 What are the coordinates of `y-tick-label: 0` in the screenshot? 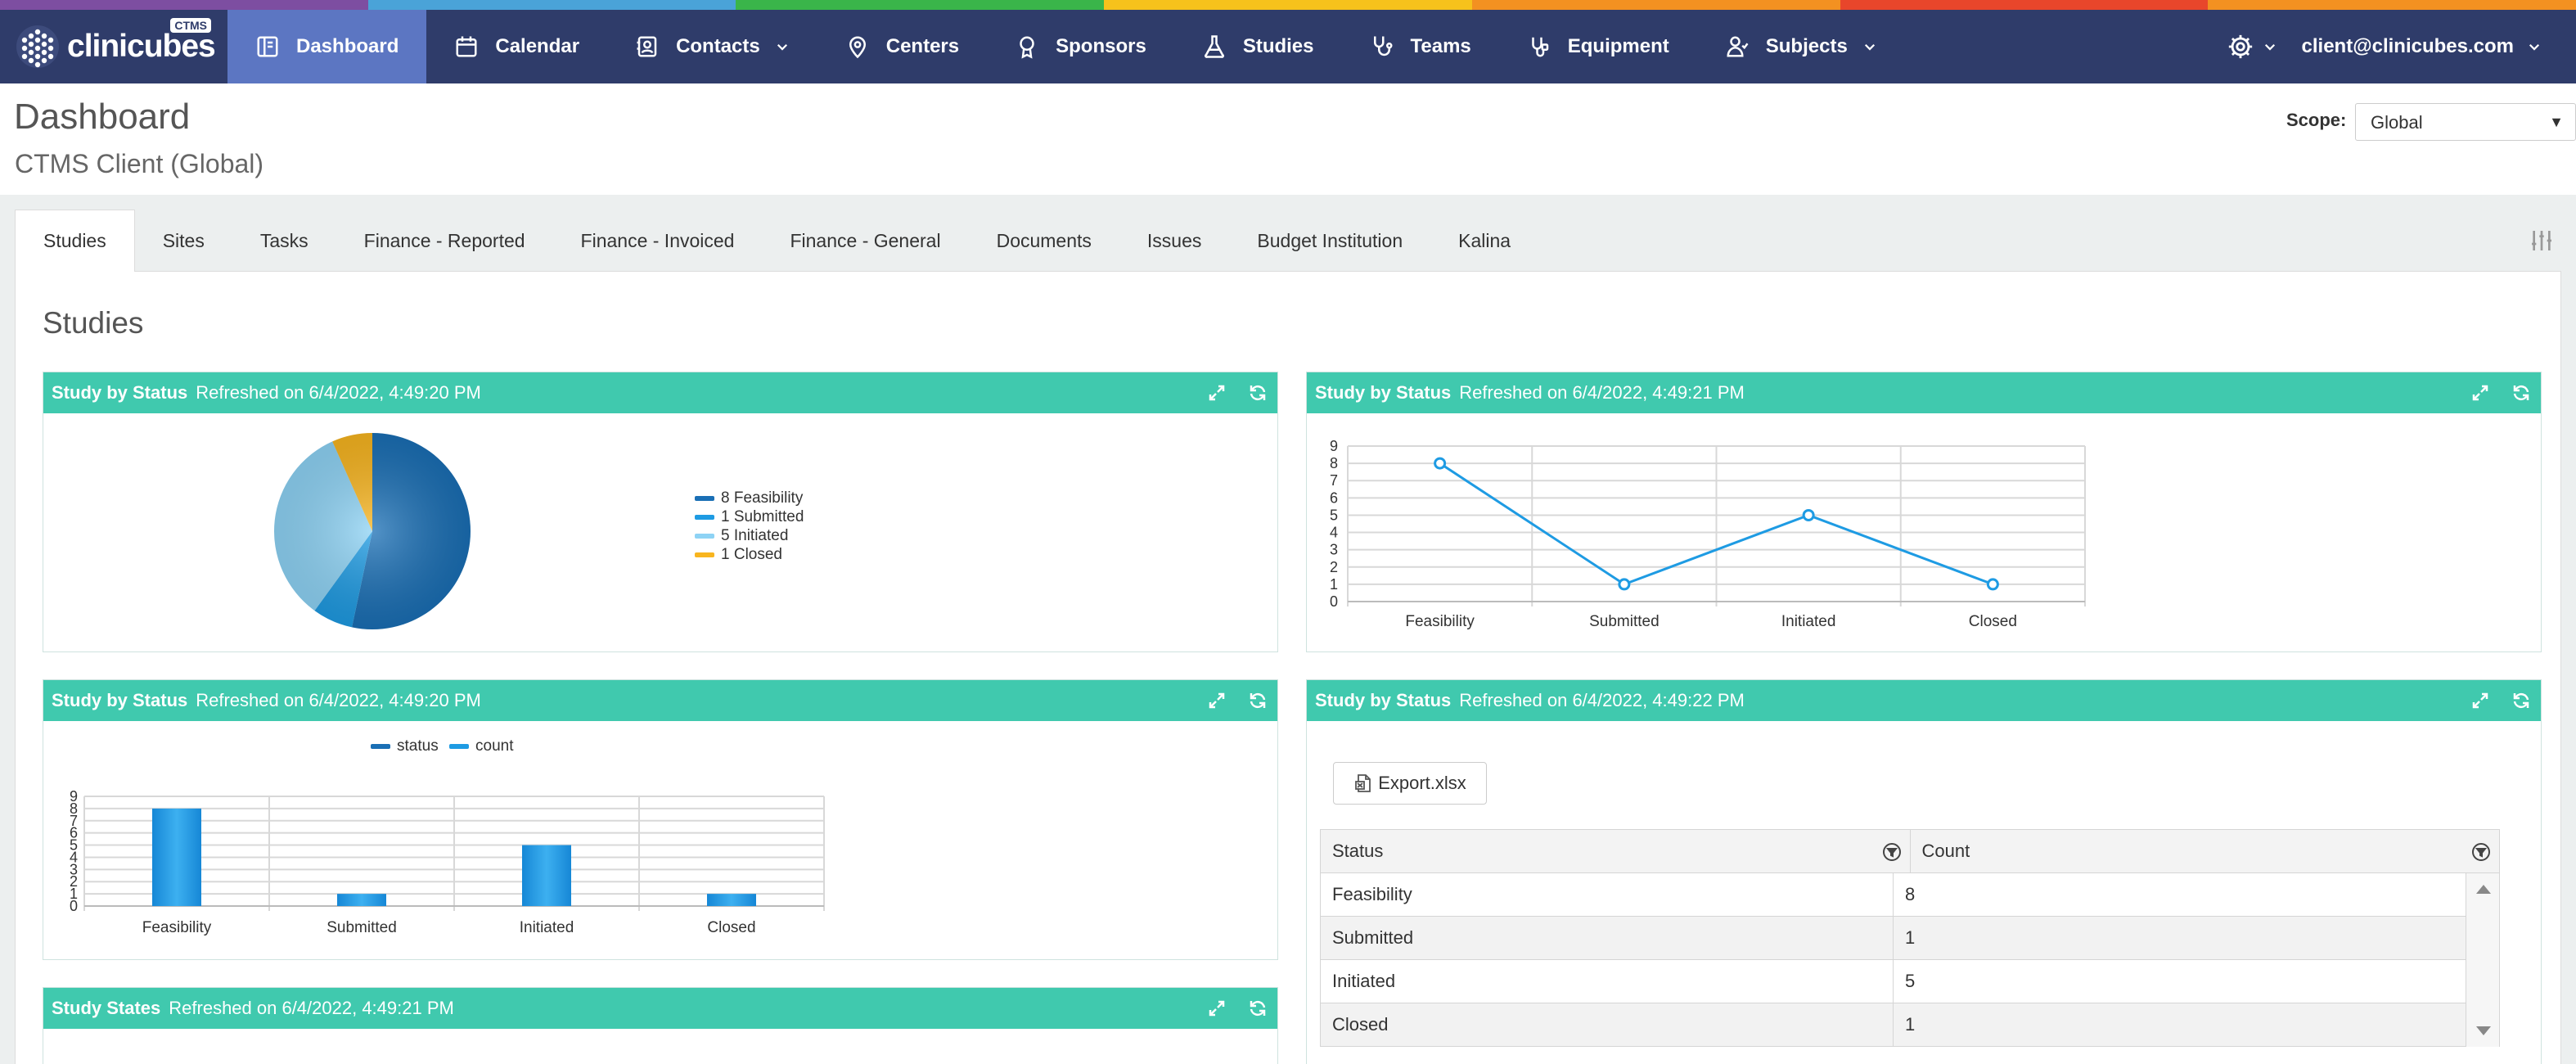 It's located at (74, 906).